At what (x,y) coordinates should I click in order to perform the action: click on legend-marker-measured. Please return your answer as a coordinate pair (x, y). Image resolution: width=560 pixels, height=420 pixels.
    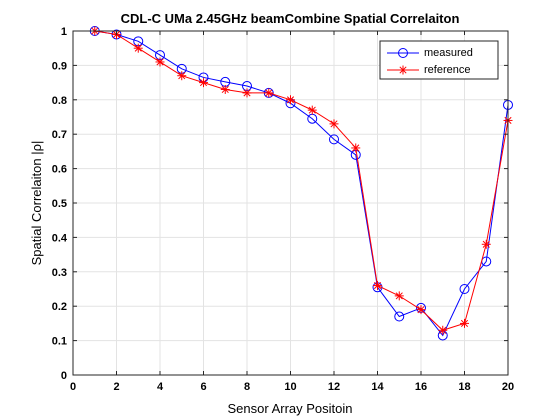
    Looking at the image, I should click on (403, 53).